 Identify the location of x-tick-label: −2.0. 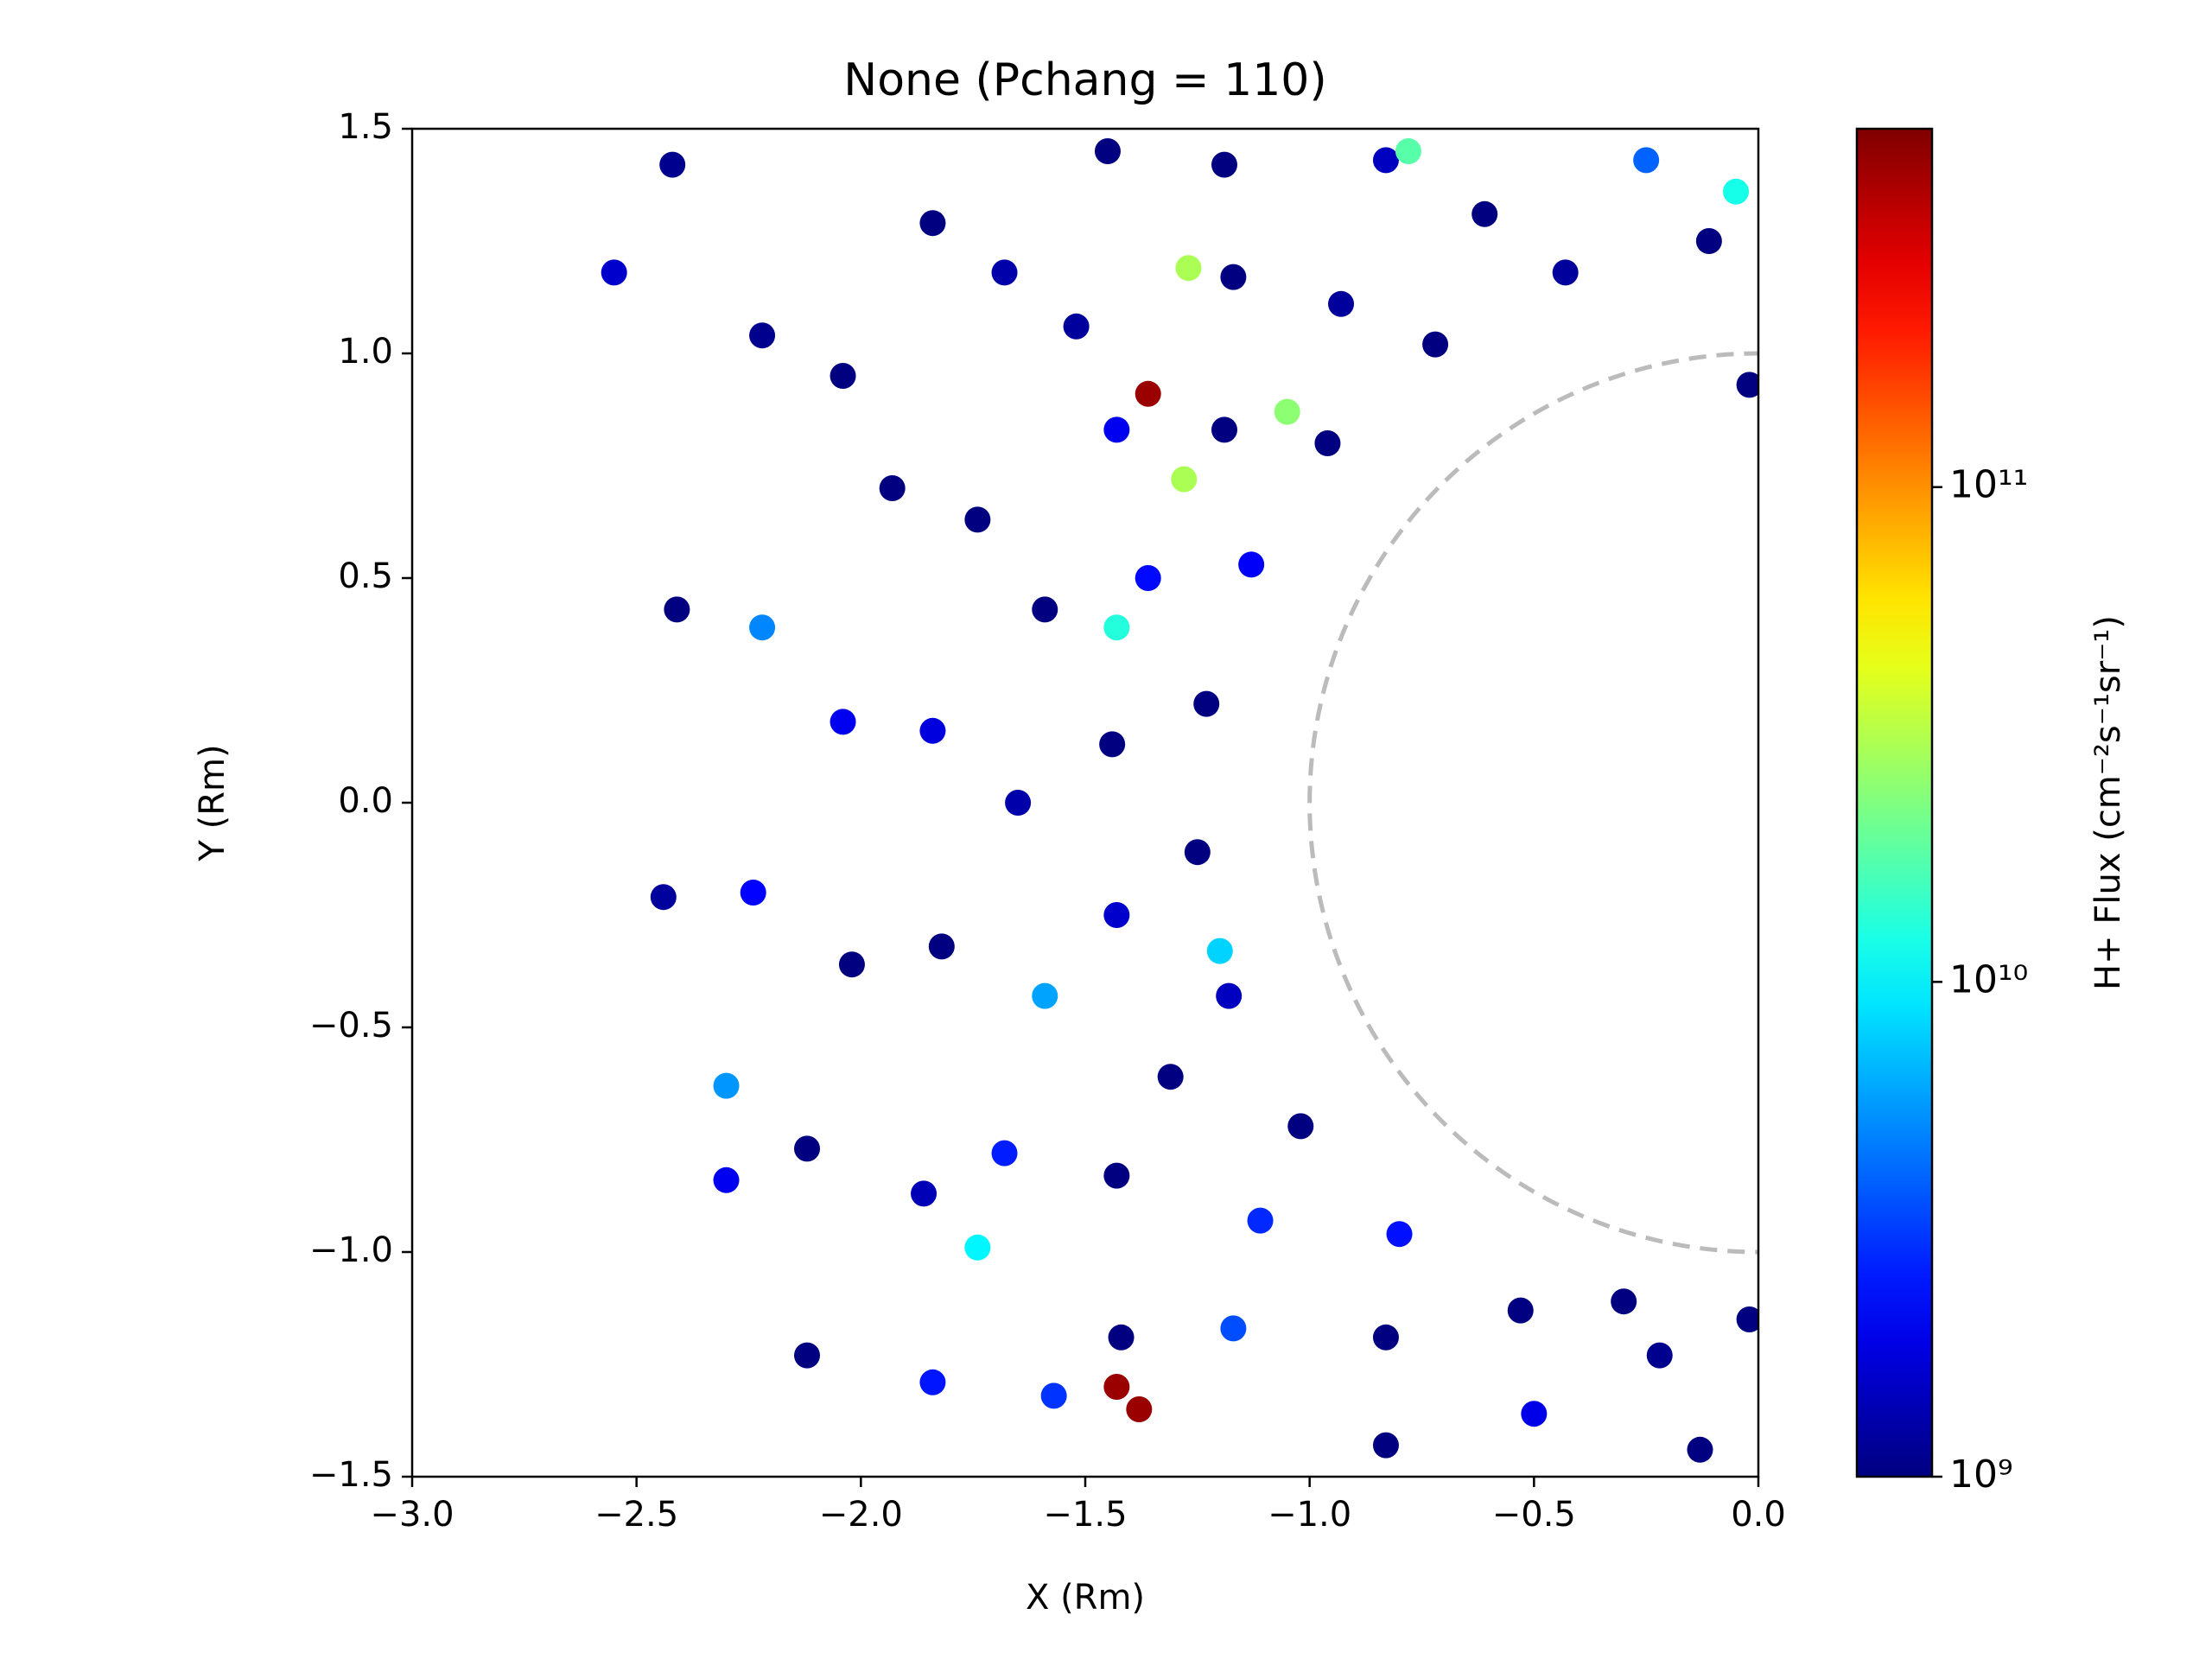
(861, 1515).